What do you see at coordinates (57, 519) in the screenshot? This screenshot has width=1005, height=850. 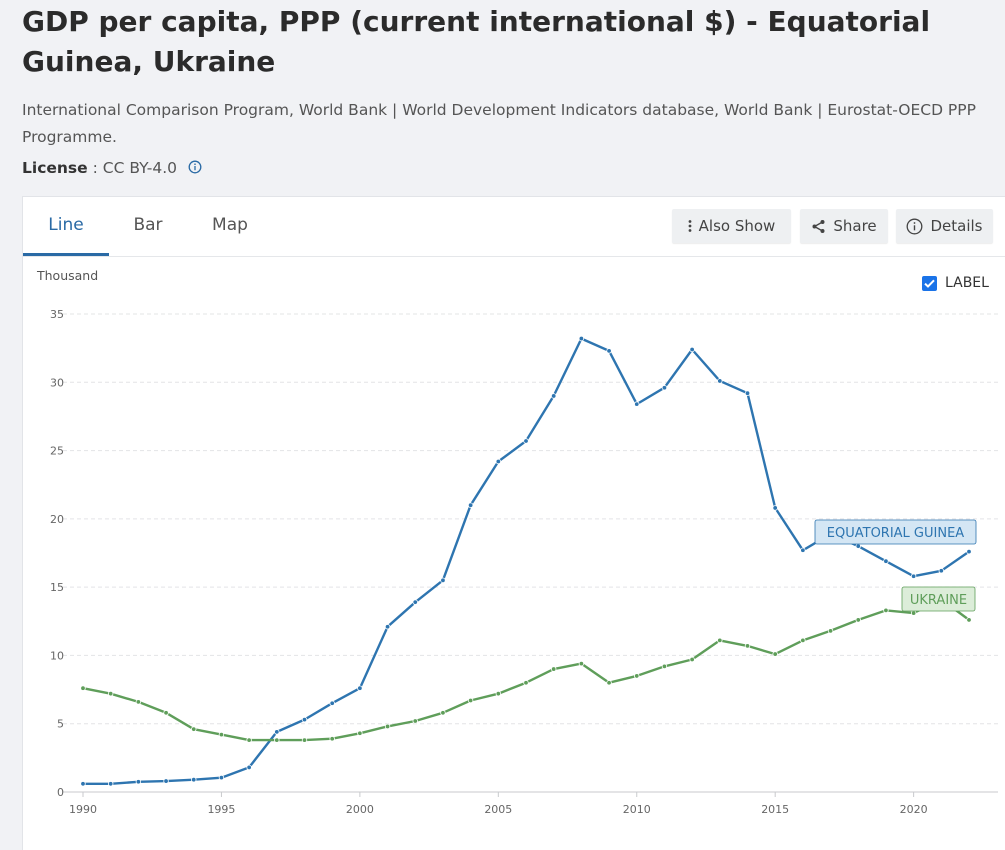 I see `y-tick-label: 20` at bounding box center [57, 519].